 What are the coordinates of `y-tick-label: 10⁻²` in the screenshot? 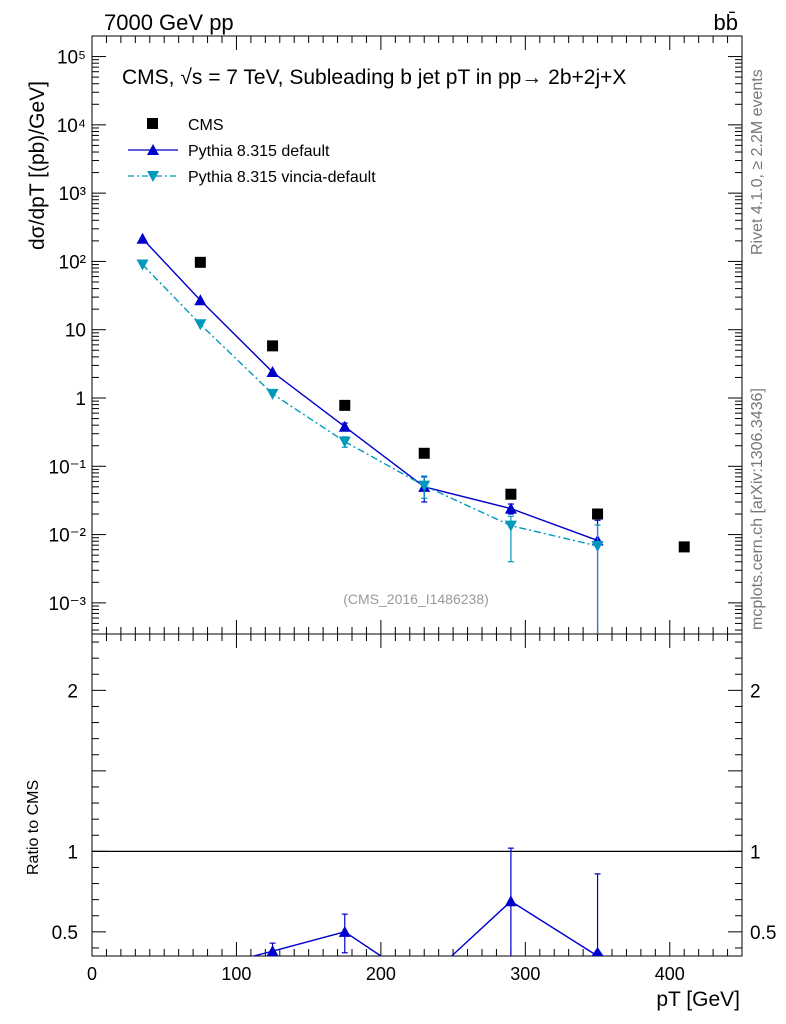 It's located at (68, 536).